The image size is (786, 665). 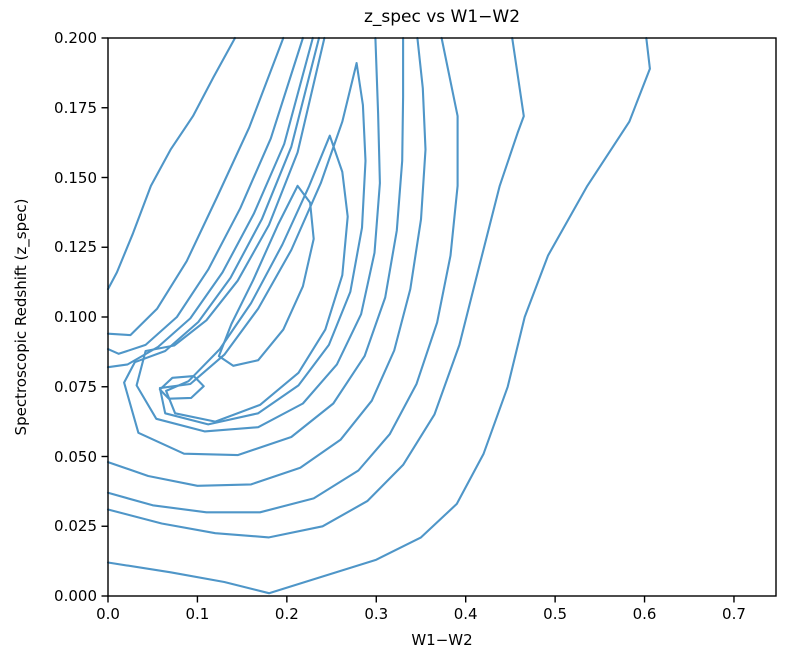 I want to click on x-tick-label: 0.0, so click(x=108, y=614).